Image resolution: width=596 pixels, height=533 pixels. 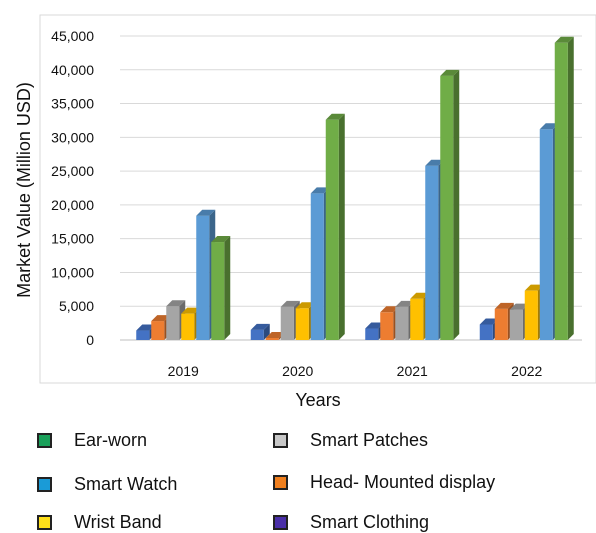 What do you see at coordinates (355, 371) in the screenshot?
I see `x-tick-labels: 2019 2020 2021 2022` at bounding box center [355, 371].